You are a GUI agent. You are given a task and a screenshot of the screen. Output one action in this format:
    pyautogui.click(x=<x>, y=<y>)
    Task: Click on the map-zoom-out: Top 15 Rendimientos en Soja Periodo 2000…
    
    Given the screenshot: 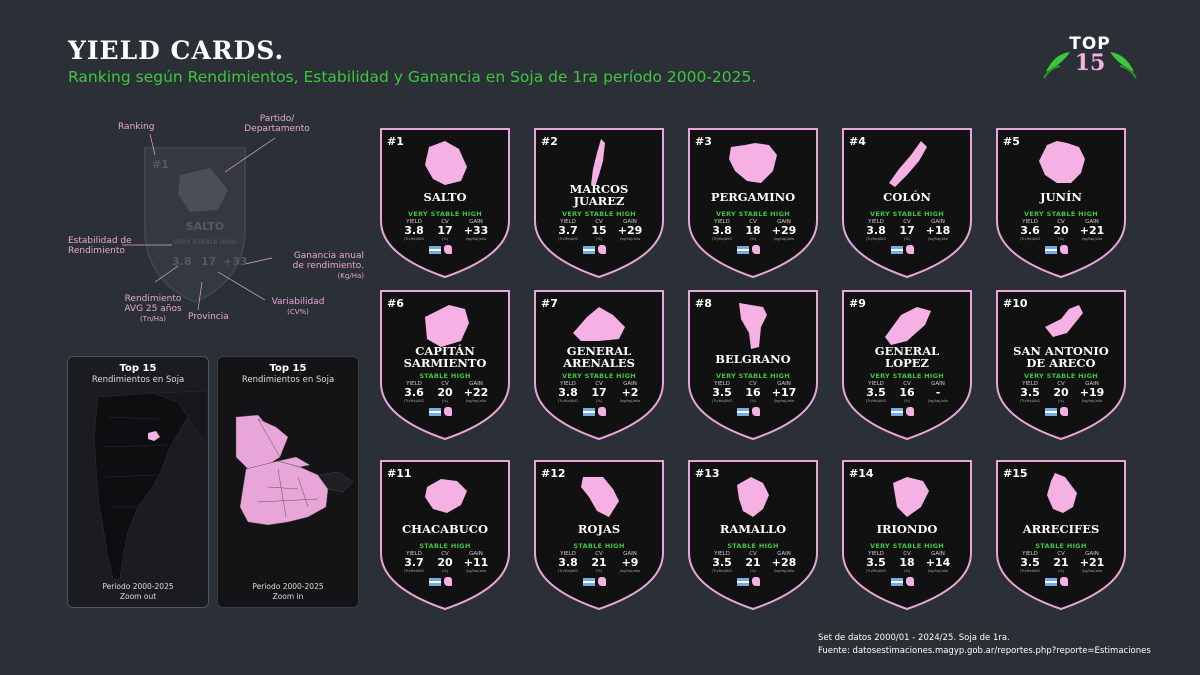 What is the action you would take?
    pyautogui.click(x=138, y=482)
    